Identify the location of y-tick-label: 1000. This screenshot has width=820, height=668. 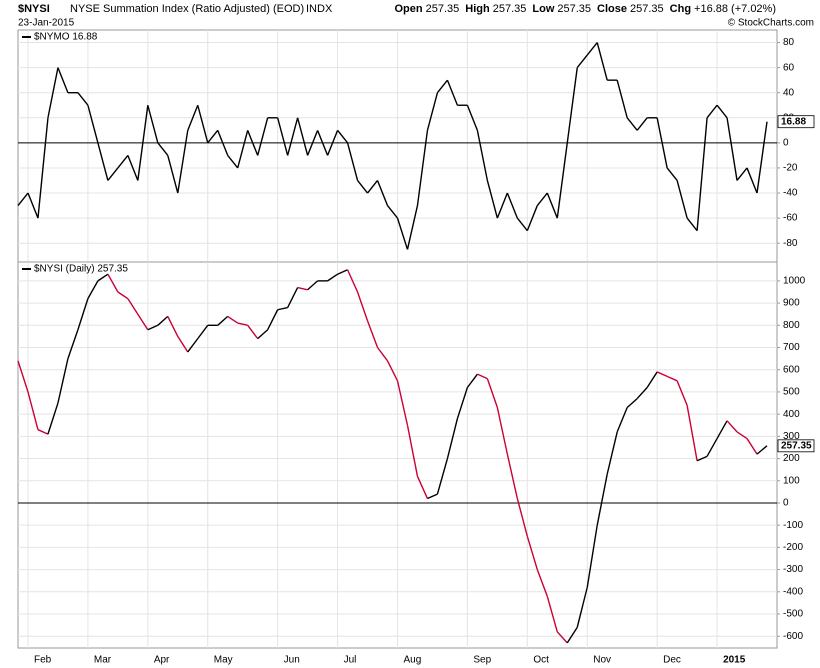
(794, 281).